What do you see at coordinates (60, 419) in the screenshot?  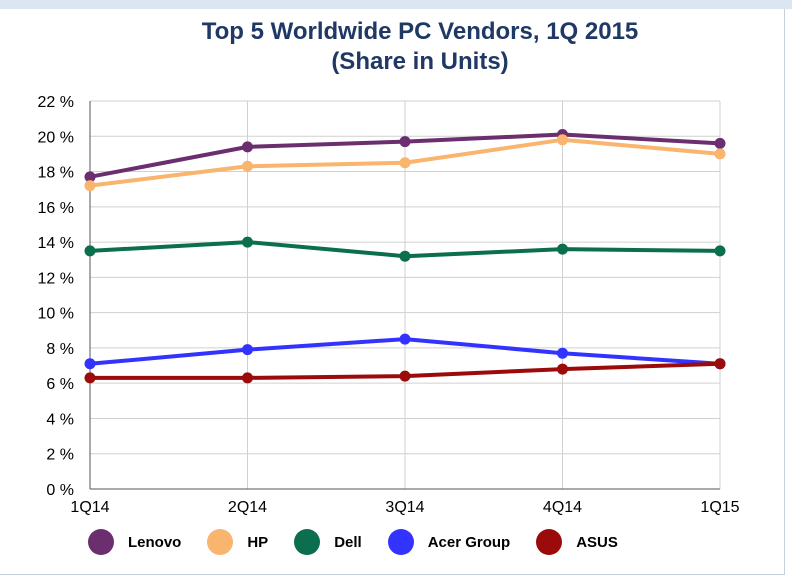 I see `y-tick-label: 4 %` at bounding box center [60, 419].